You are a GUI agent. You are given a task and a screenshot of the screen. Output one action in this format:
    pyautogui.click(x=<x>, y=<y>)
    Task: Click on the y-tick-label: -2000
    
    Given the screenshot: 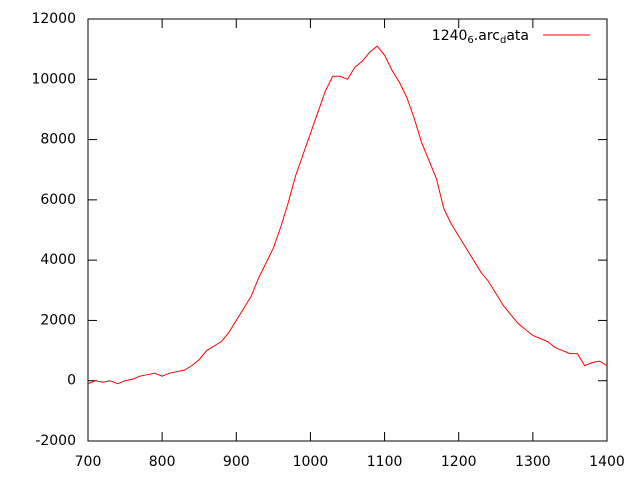 What is the action you would take?
    pyautogui.click(x=55, y=441)
    